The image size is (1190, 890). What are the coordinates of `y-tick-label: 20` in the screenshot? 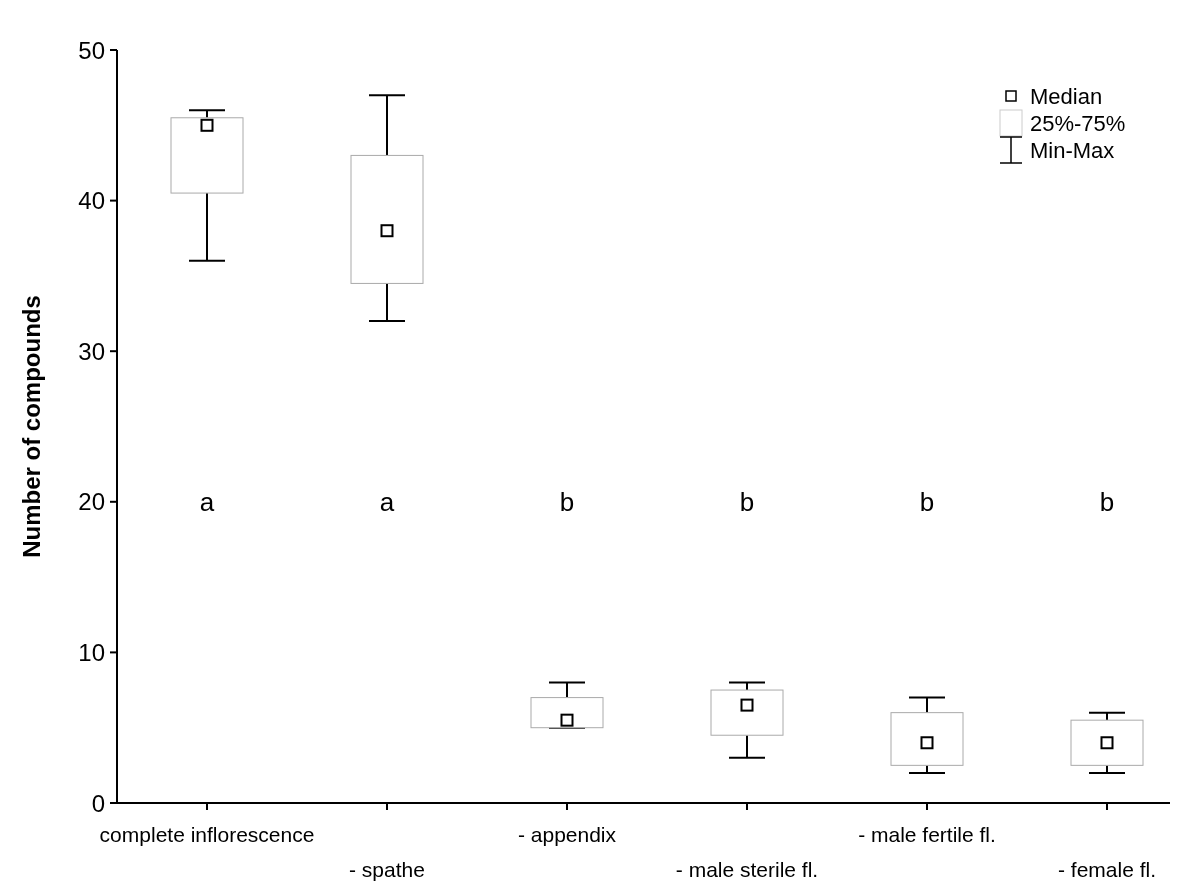 It's located at (91, 502).